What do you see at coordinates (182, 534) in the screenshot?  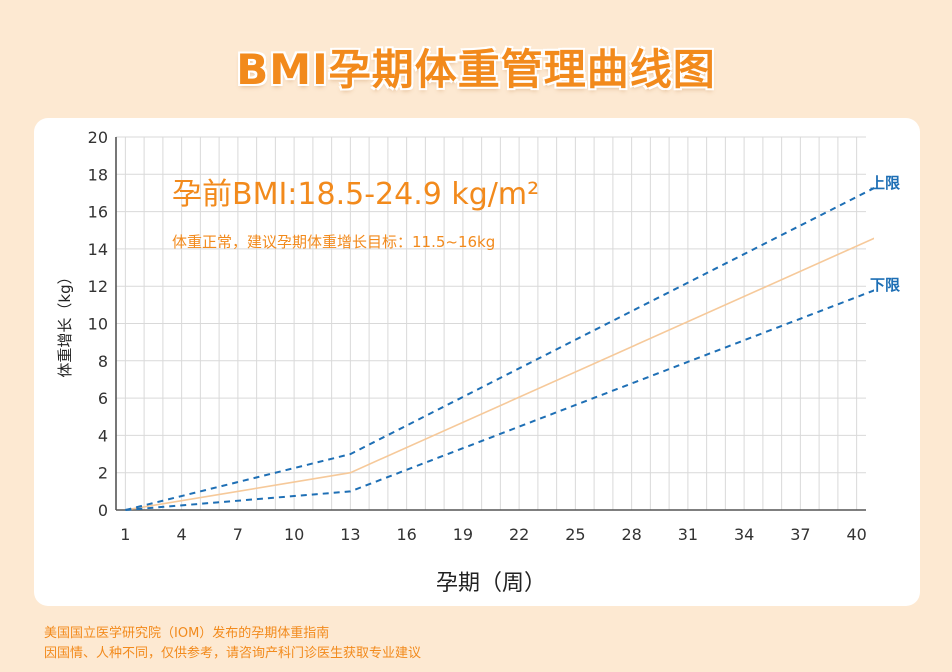 I see `x-tick-label: 4` at bounding box center [182, 534].